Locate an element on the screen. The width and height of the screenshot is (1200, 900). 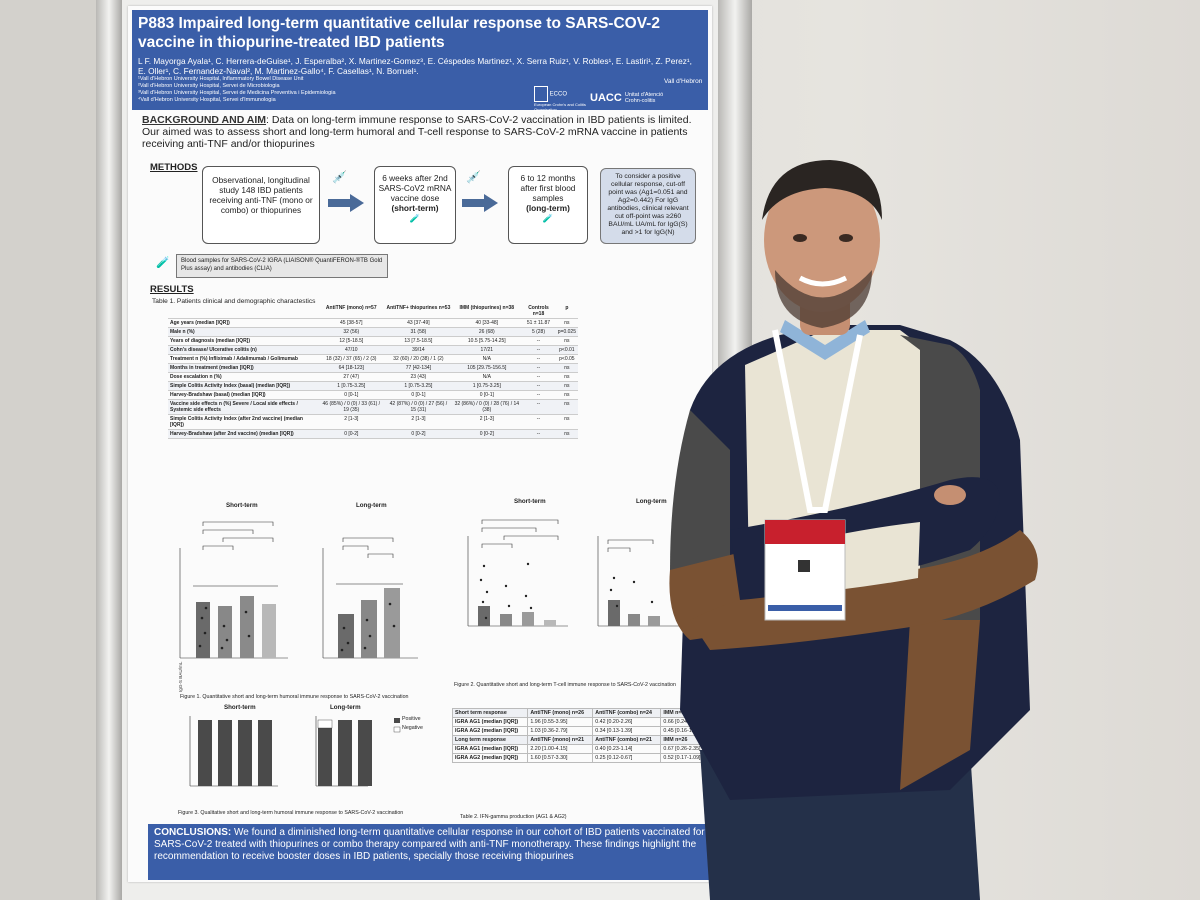
table1-row-label: Years of diagnosis (median [IQR]) is located at coordinates (243, 341).